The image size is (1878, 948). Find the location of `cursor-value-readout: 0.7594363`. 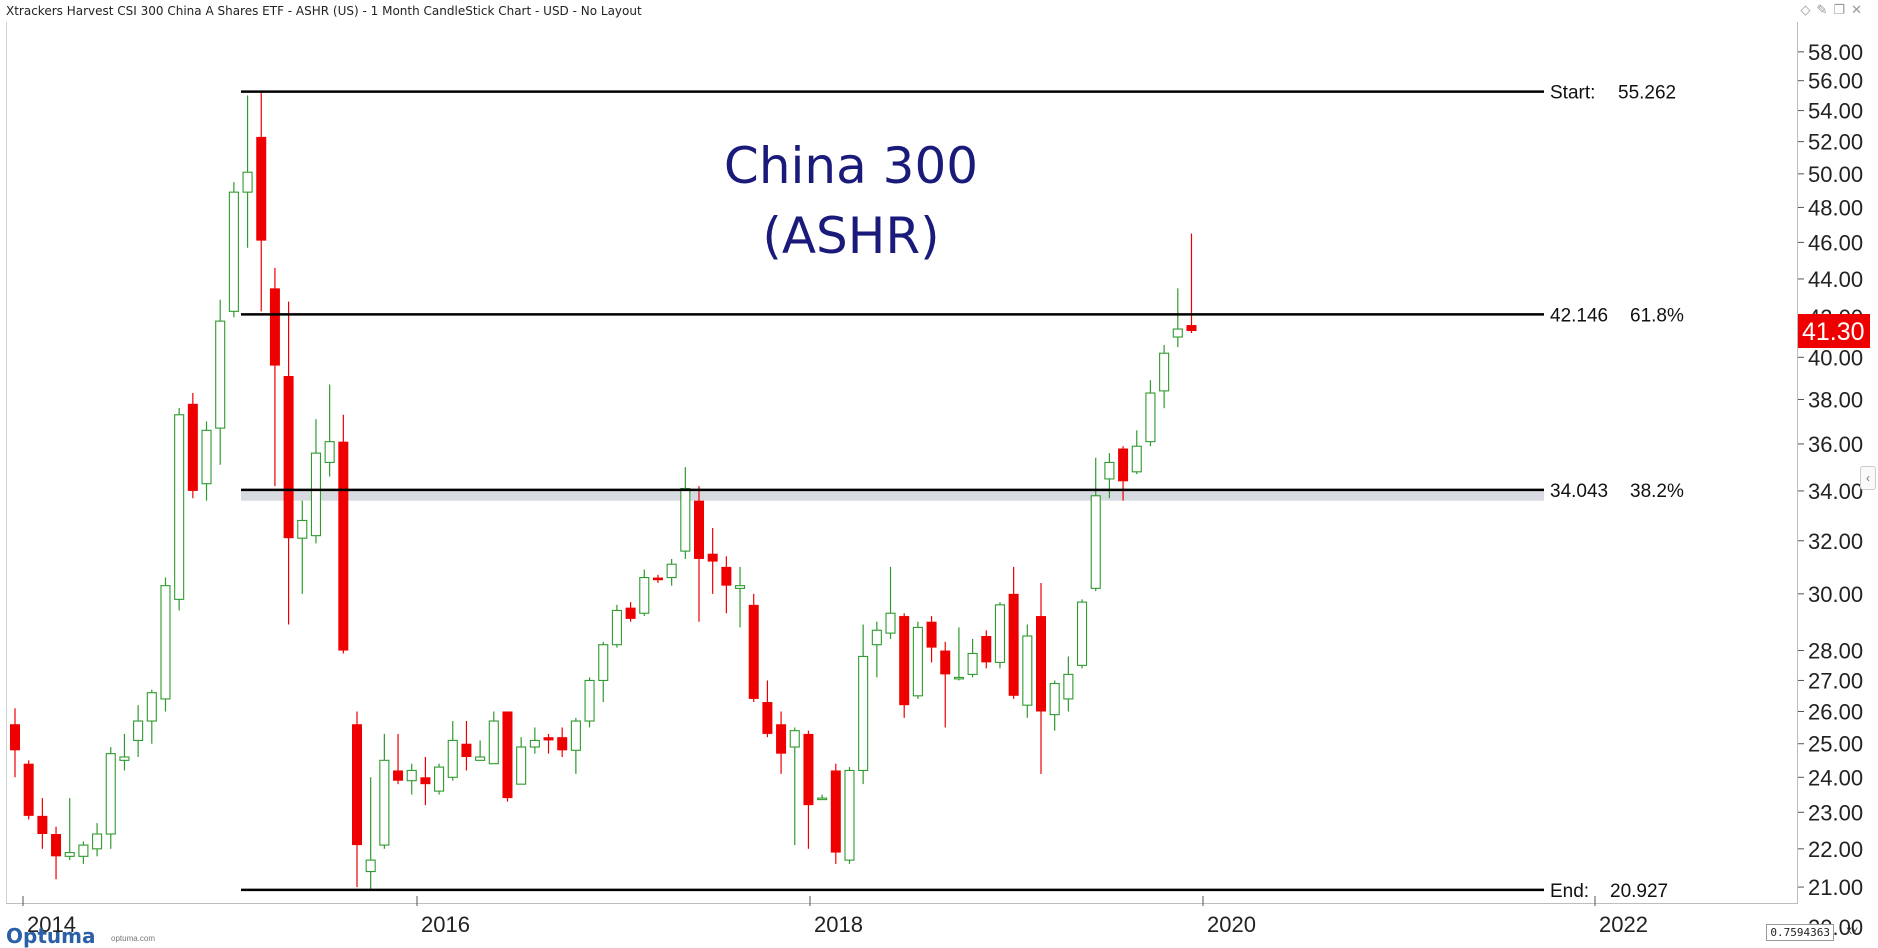

cursor-value-readout: 0.7594363 is located at coordinates (1800, 932).